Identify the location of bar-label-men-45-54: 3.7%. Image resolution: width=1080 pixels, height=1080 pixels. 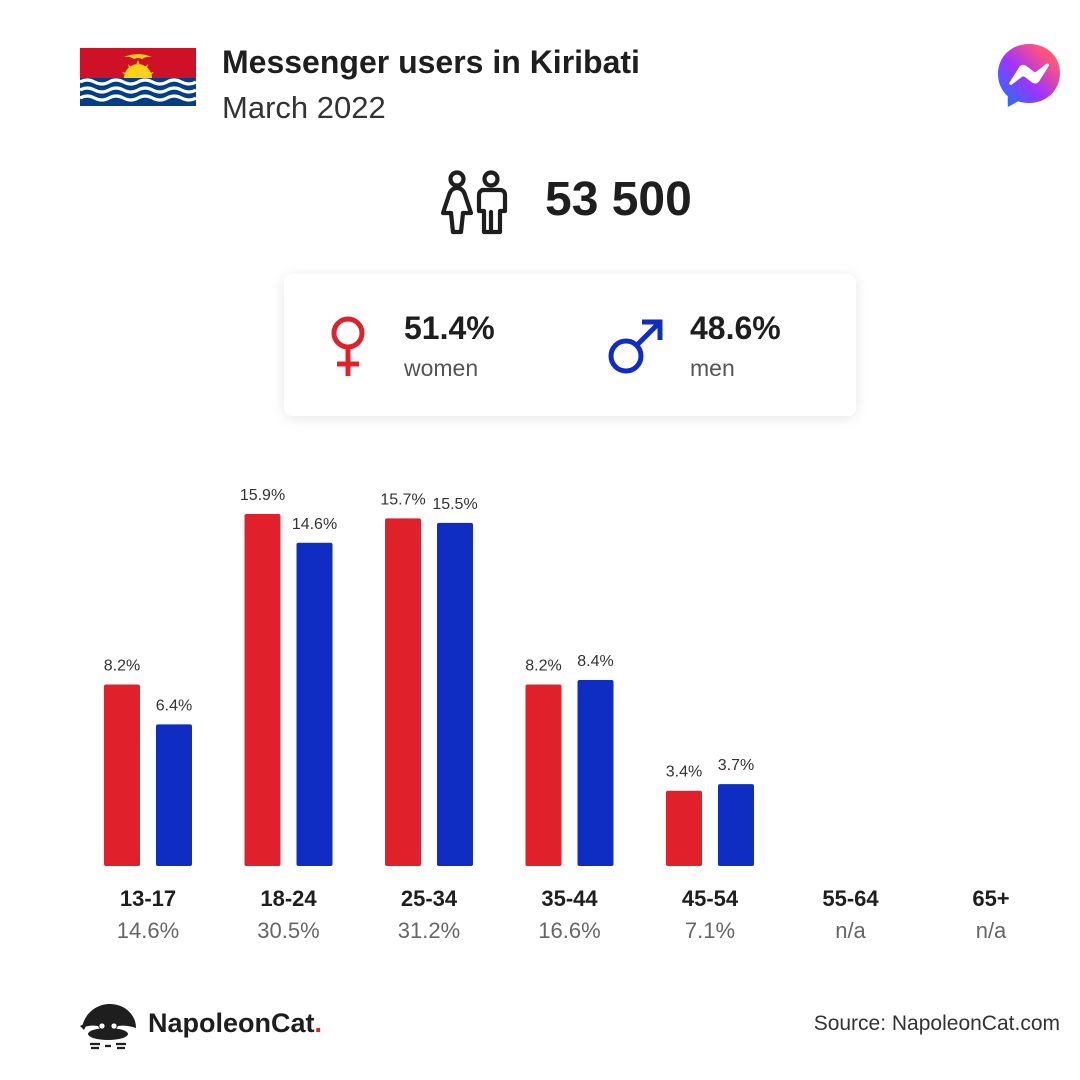
(736, 765).